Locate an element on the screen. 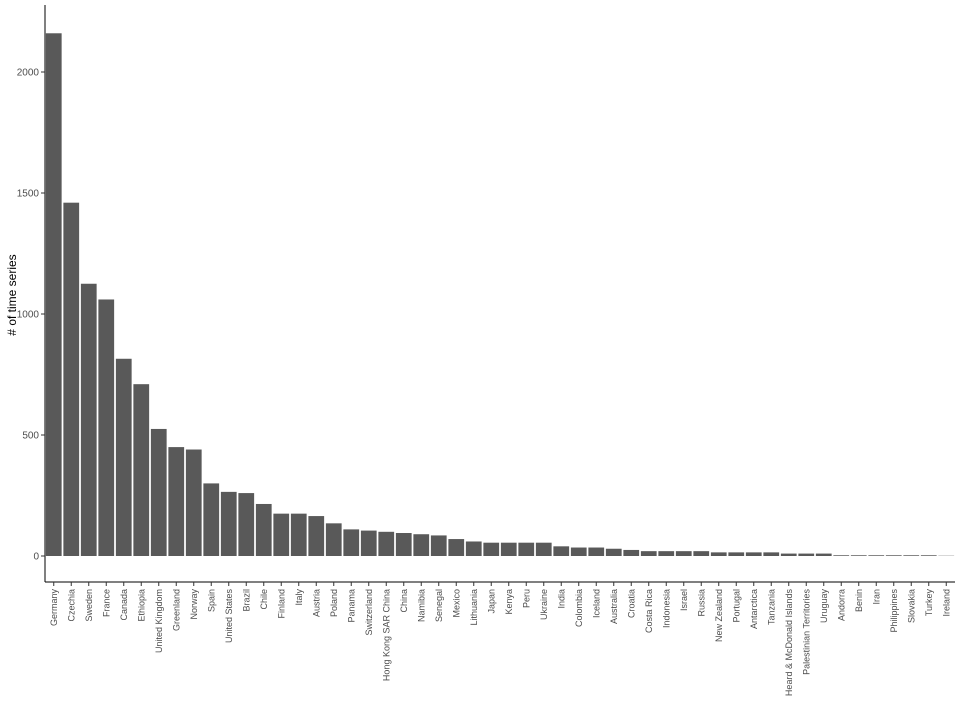  x-tick-label: Namibia is located at coordinates (421, 605).